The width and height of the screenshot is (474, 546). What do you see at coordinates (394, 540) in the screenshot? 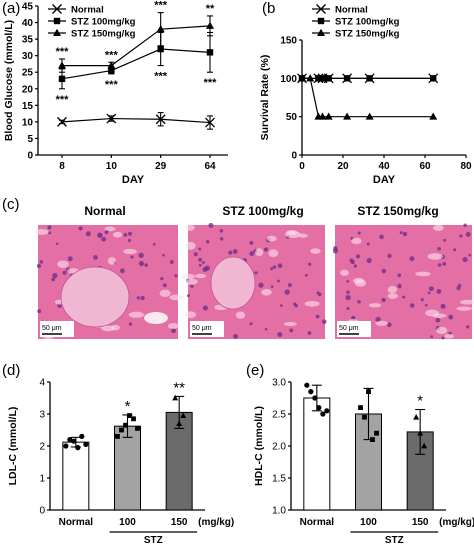
I see `chart-e-group-label: STZ` at bounding box center [394, 540].